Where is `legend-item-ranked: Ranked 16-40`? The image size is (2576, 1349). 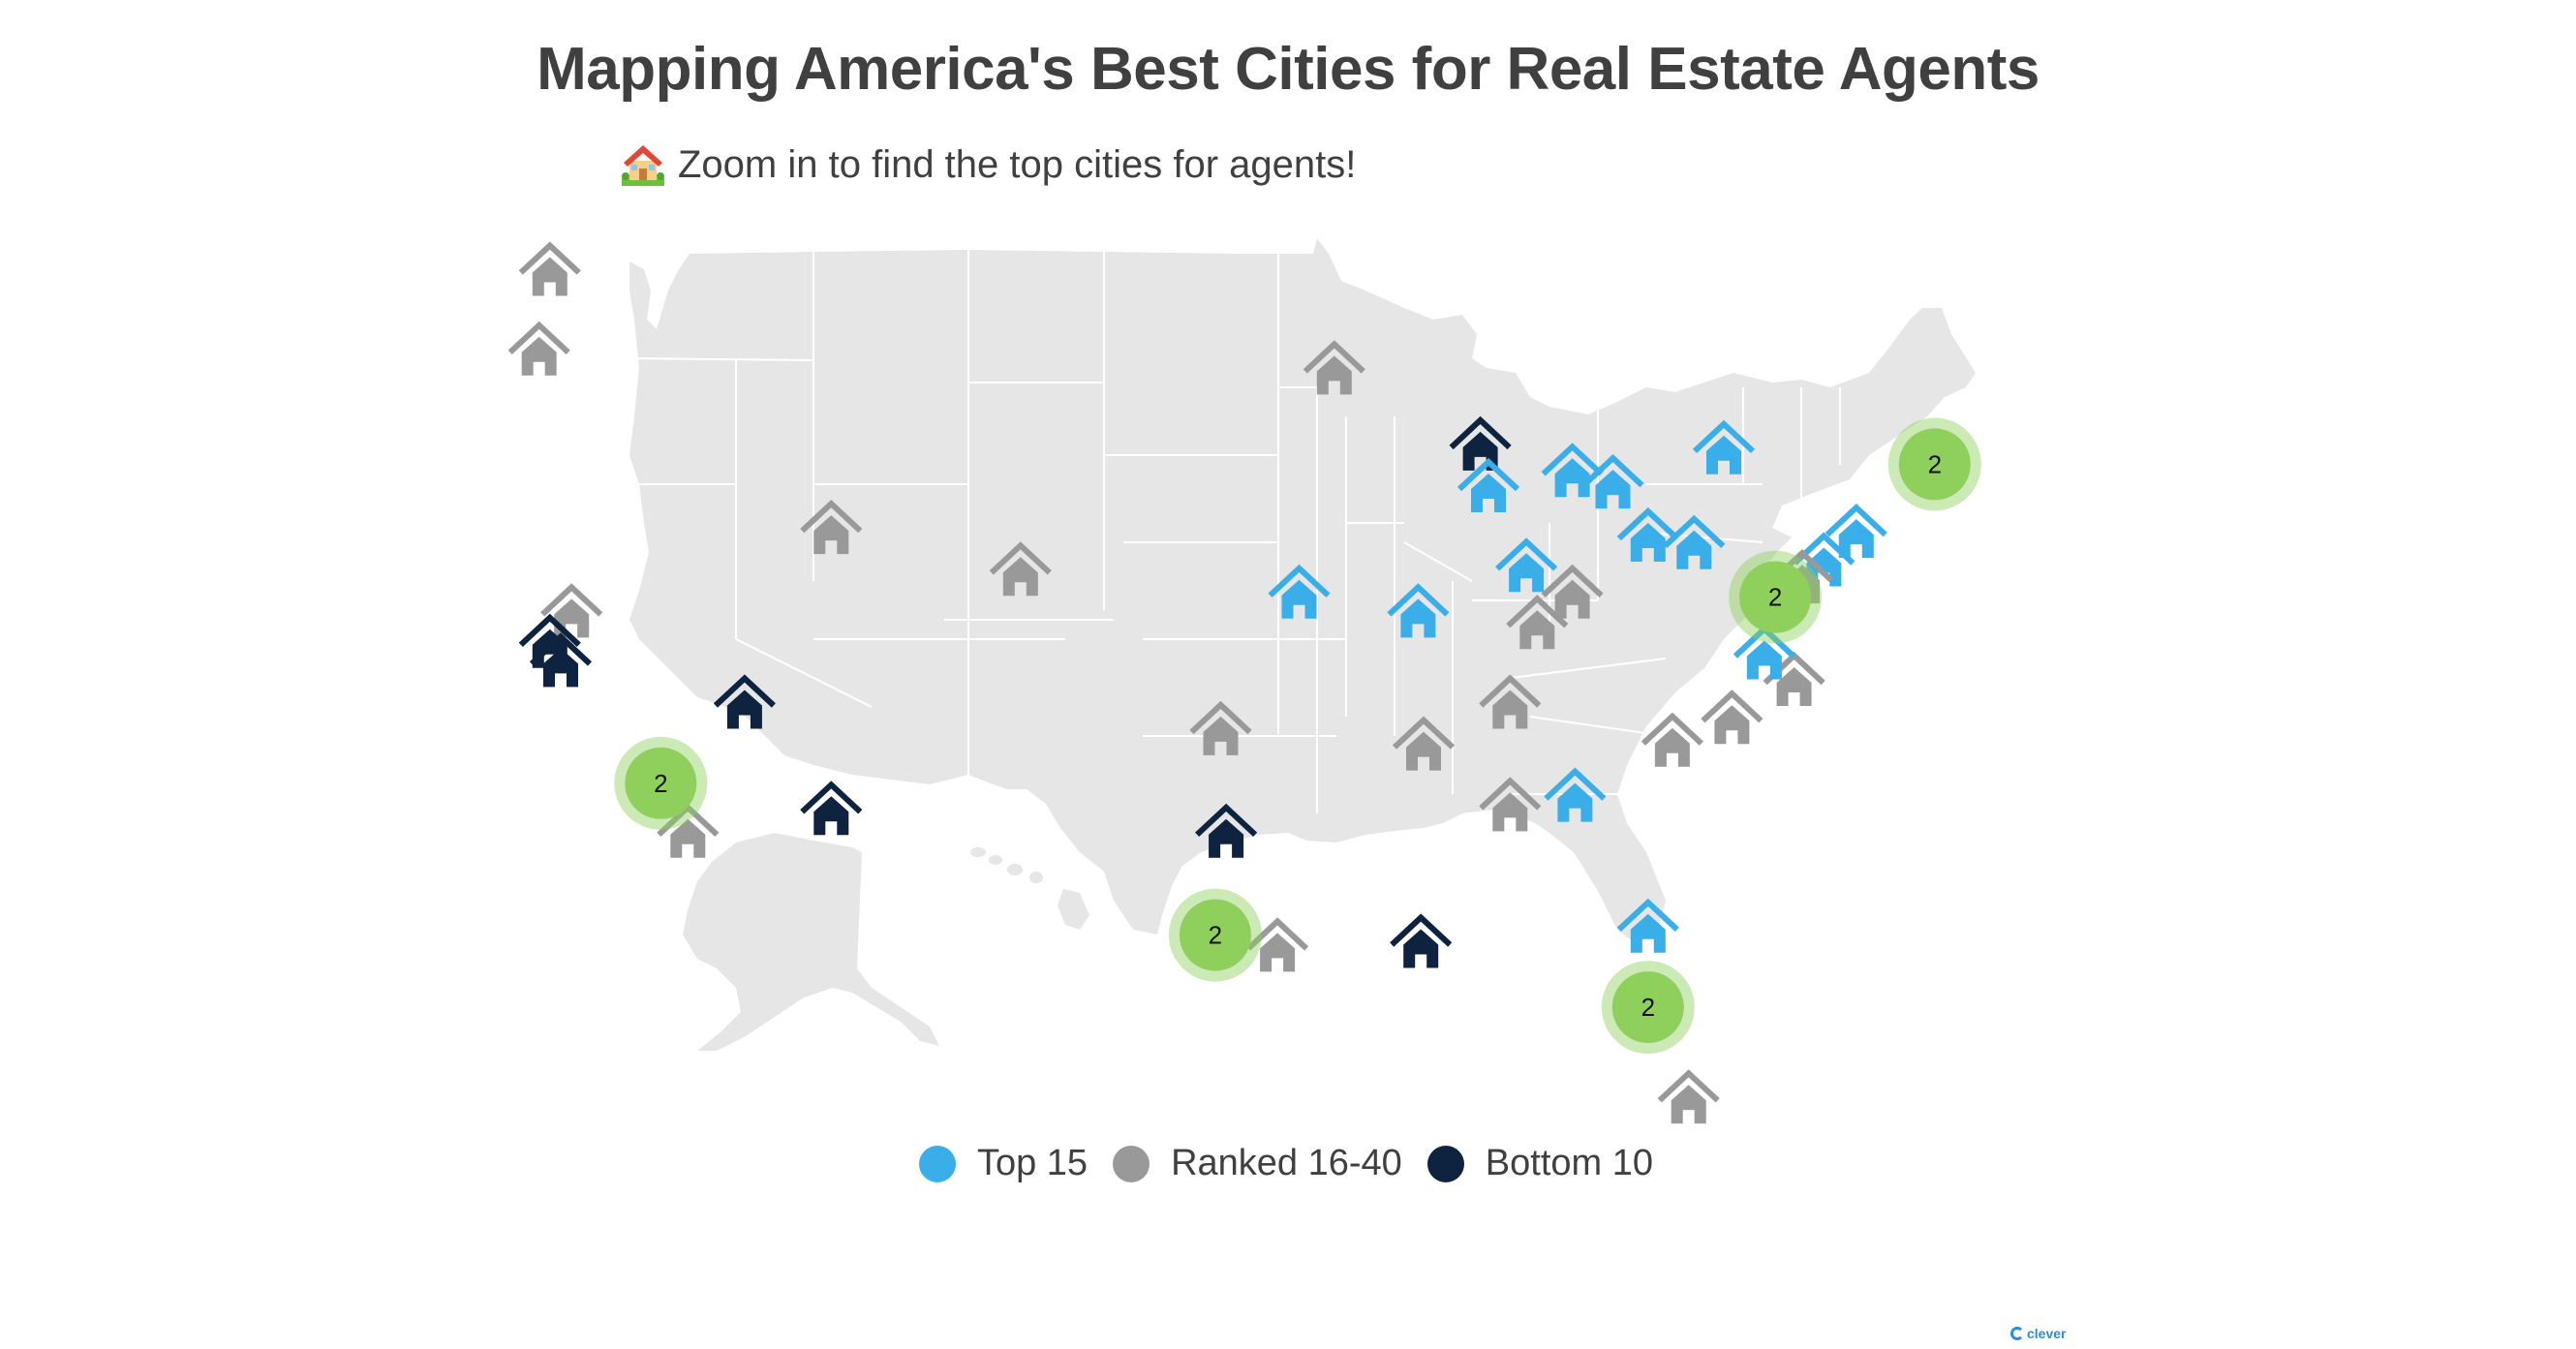
legend-item-ranked: Ranked 16-40 is located at coordinates (1257, 1163).